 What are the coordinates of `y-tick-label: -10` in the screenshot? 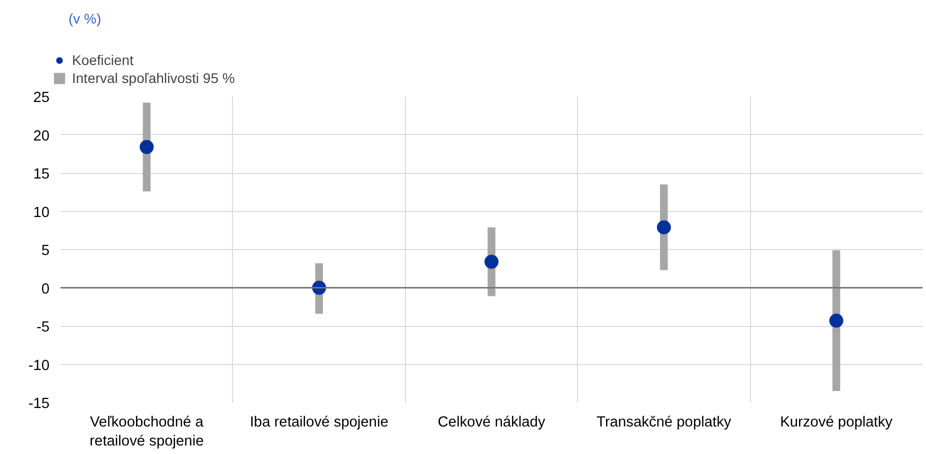 It's located at (39, 366).